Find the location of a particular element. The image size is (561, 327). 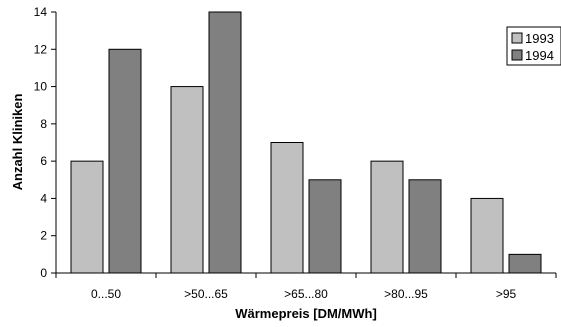

x-tick-label: >80...95 is located at coordinates (406, 294).